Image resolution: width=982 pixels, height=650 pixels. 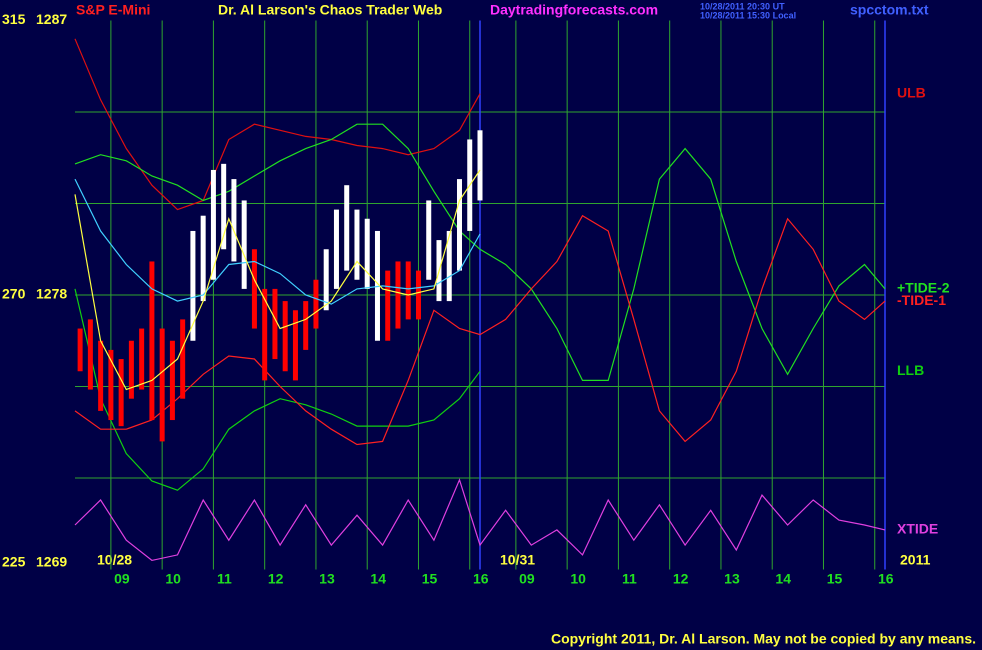 What do you see at coordinates (51, 19) in the screenshot?
I see `y-tick-label: 1287` at bounding box center [51, 19].